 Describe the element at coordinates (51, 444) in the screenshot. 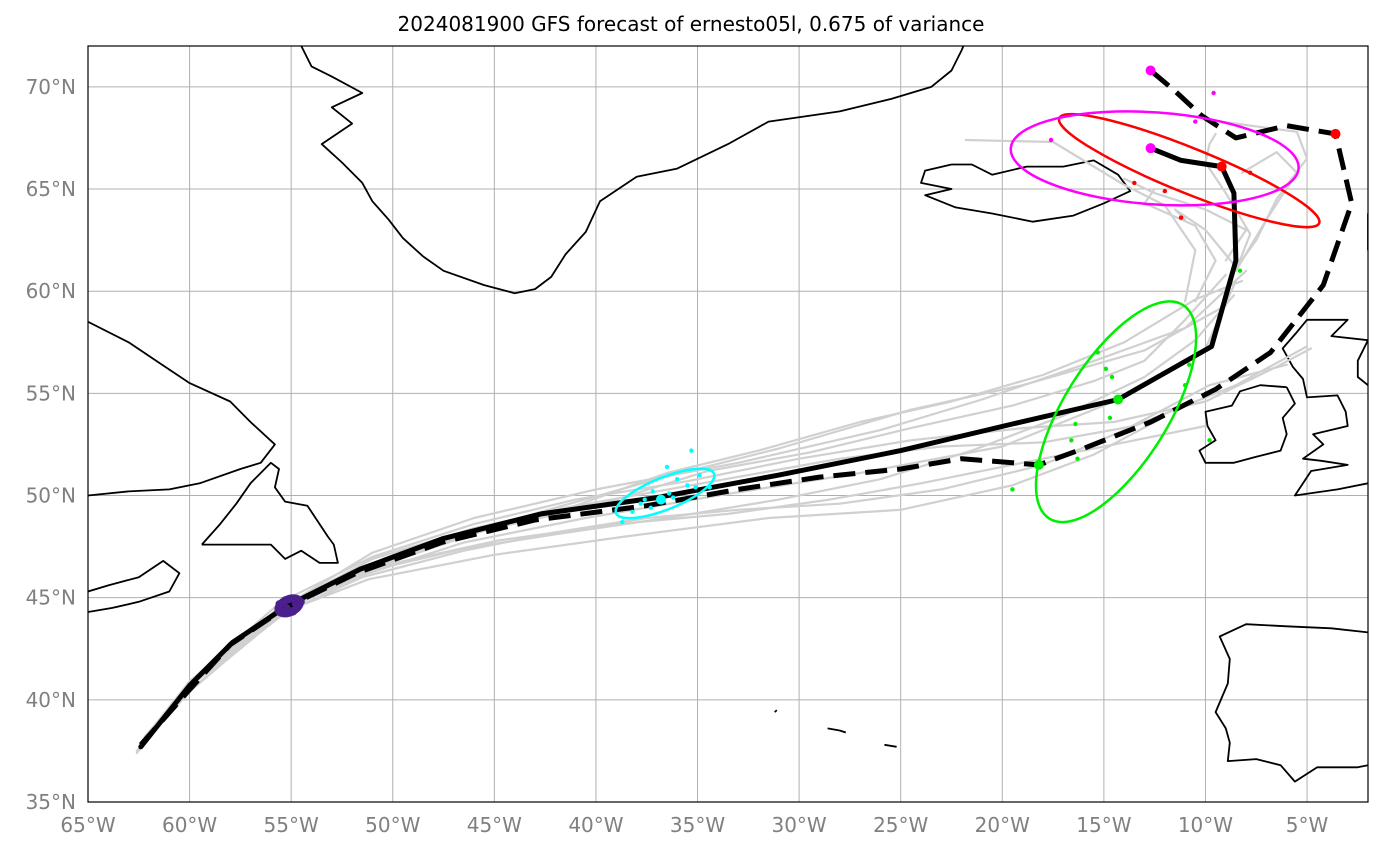

I see `y-tick-labels: 35°N 40°N 45°N 50°N 55°N 60°N 65°N 70°N` at that location.